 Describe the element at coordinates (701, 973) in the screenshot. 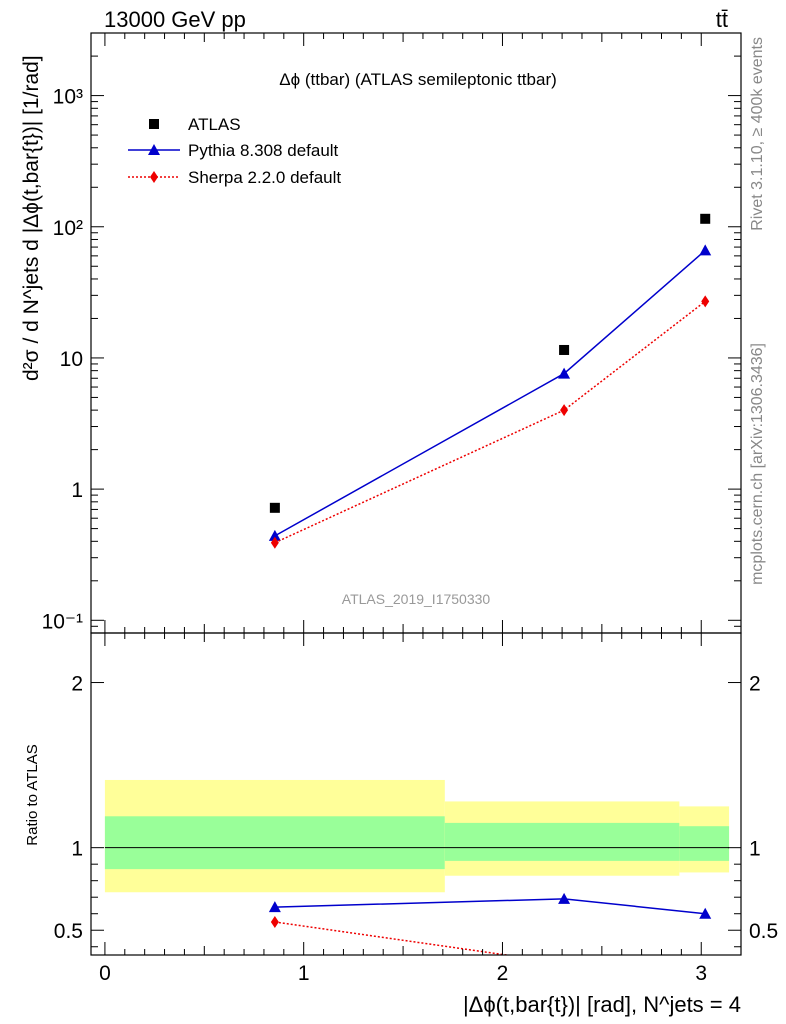

I see `x-tick-label: 3` at that location.